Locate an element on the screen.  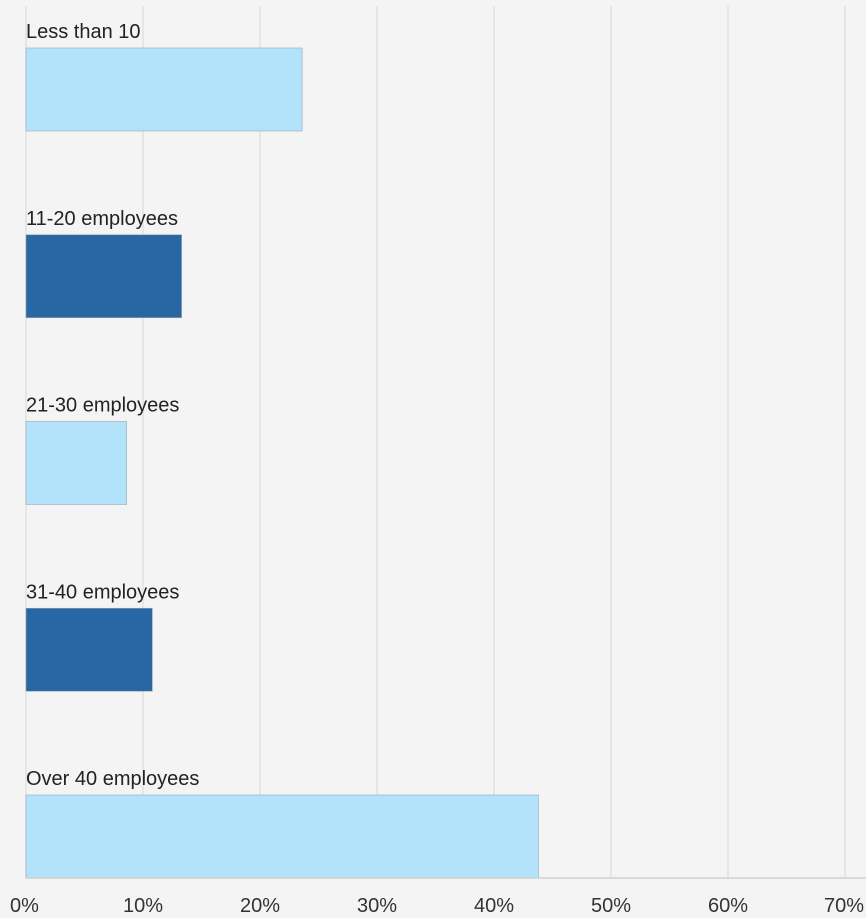
category-label-0: Less than 10 is located at coordinates (83, 32).